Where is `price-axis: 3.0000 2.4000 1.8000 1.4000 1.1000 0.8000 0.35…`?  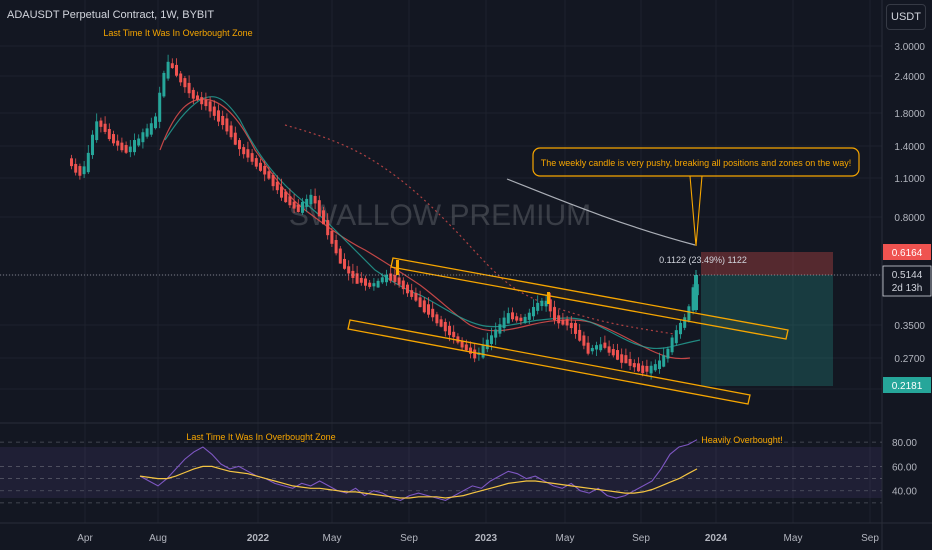
price-axis: 3.0000 2.4000 1.8000 1.4000 1.1000 0.8000 0.35… is located at coordinates (909, 219).